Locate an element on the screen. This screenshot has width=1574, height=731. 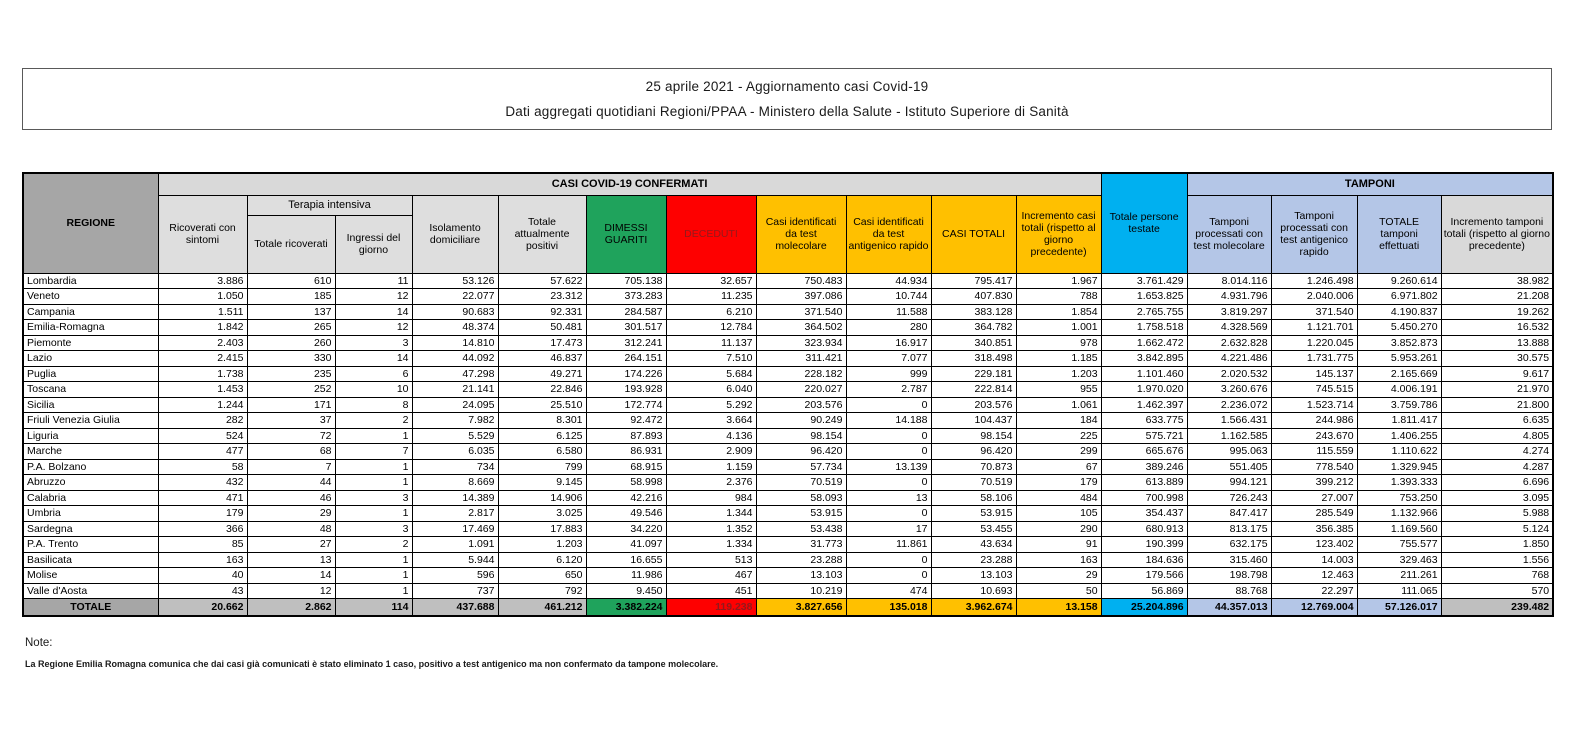
value-cell: 2.787 is located at coordinates (888, 389).